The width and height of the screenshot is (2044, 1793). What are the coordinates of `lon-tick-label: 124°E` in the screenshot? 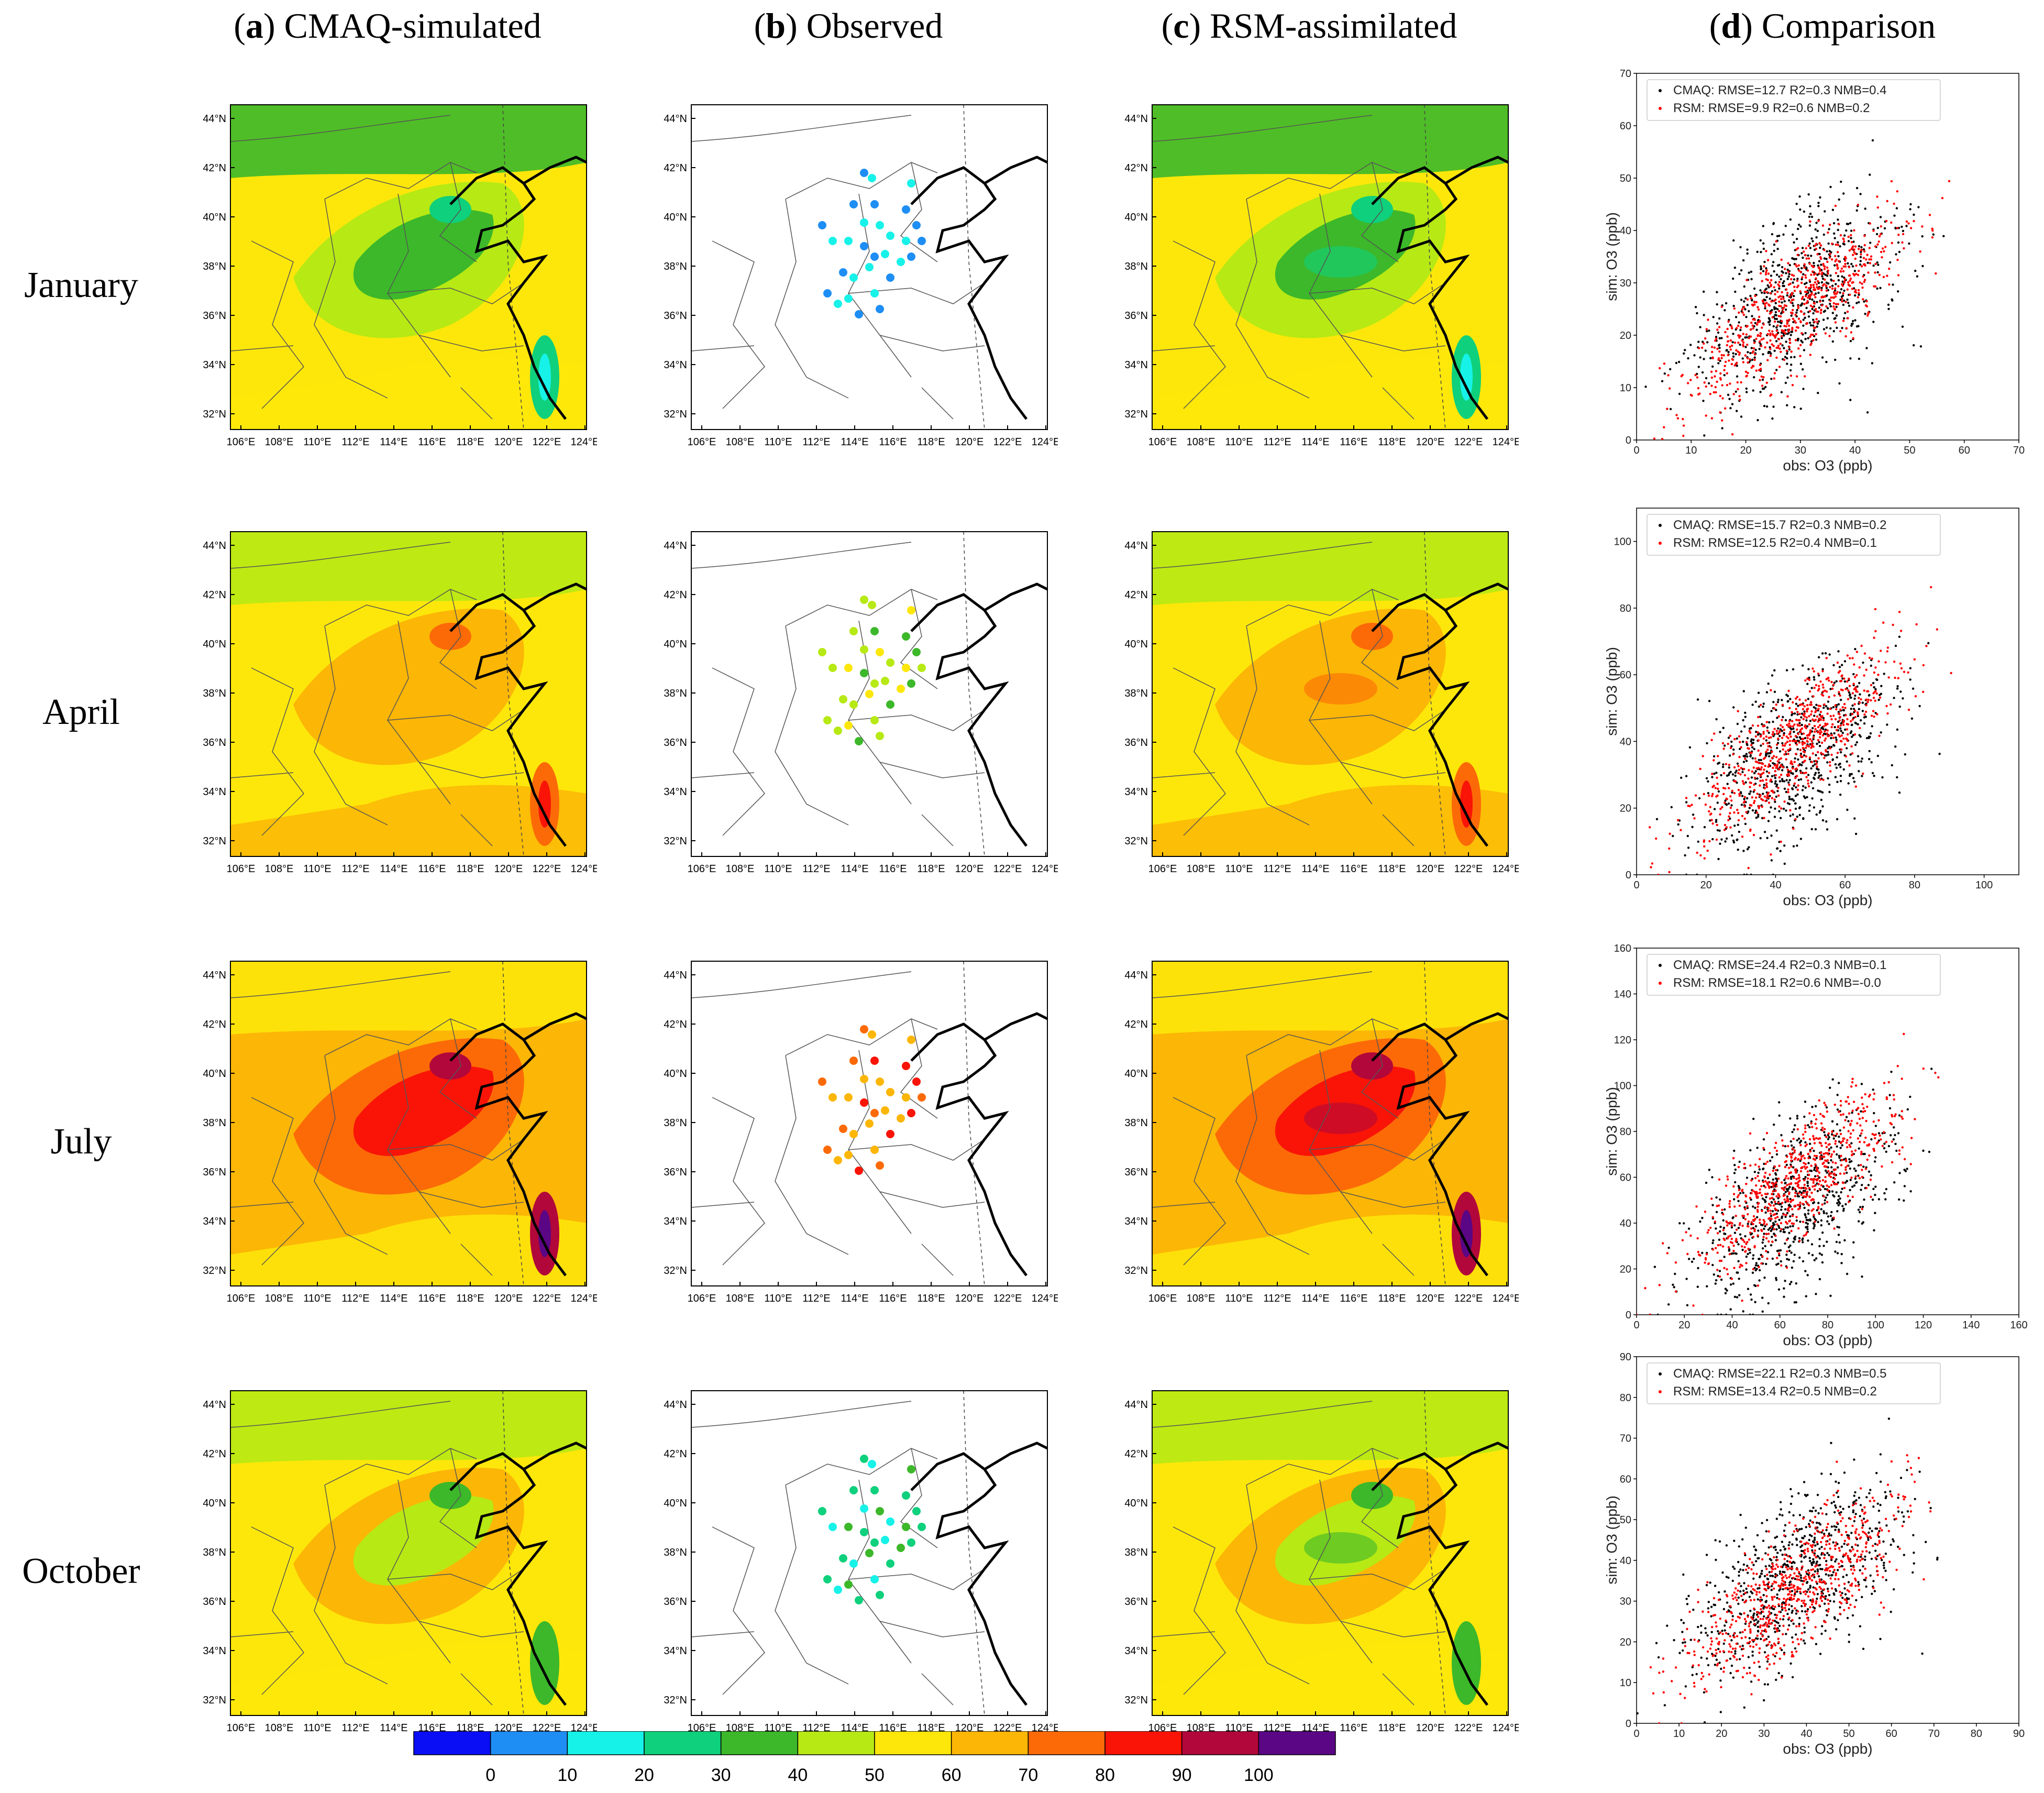 It's located at (1506, 1298).